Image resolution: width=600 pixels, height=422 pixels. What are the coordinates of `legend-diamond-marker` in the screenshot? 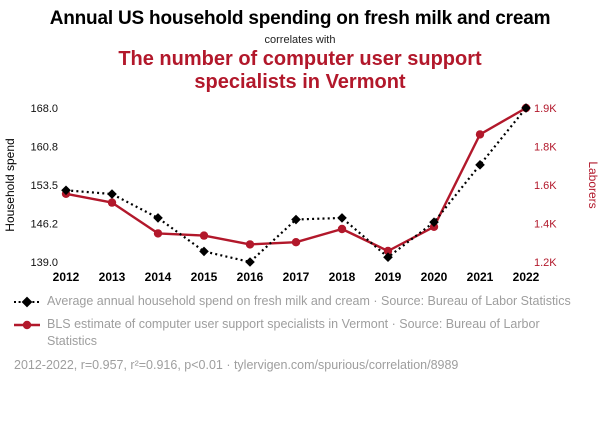 It's located at (27, 302).